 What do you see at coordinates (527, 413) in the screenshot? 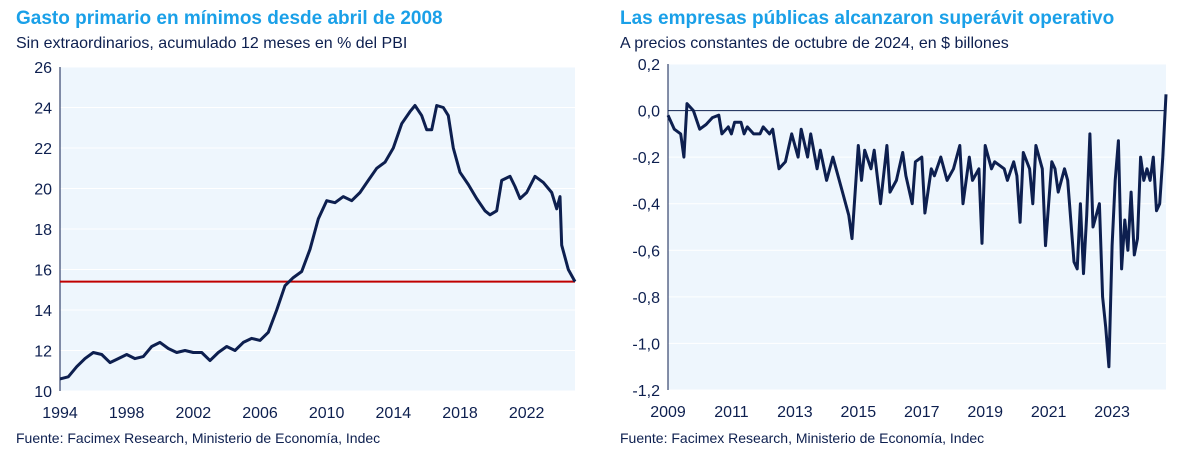
I see `x-tick-label: 2022` at bounding box center [527, 413].